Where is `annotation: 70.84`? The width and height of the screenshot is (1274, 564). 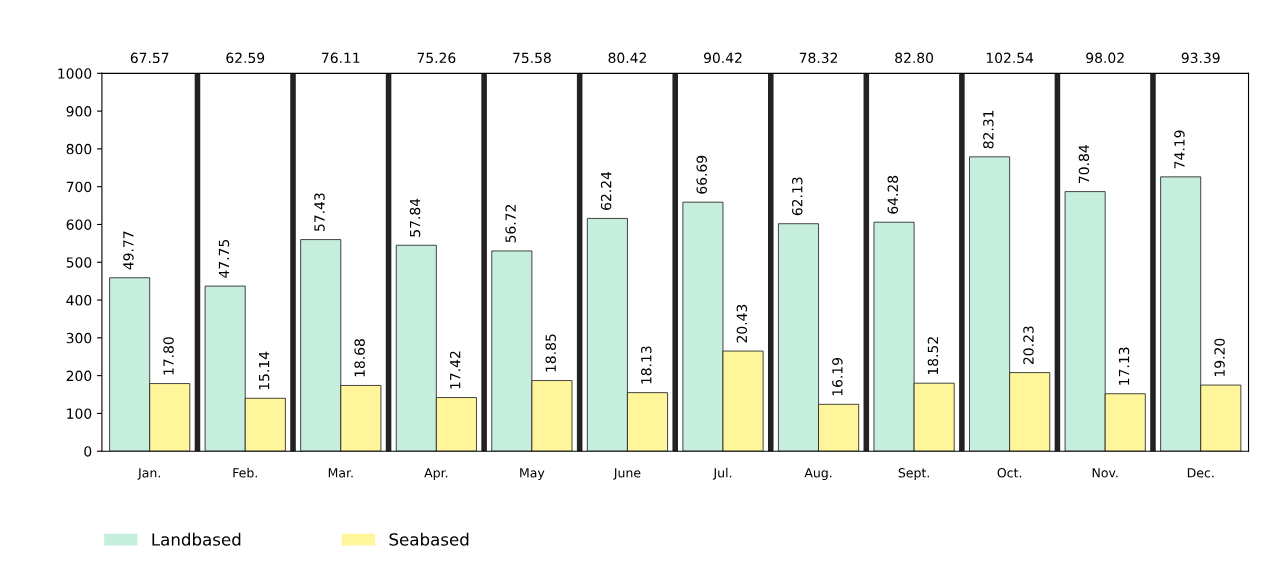
annotation: 70.84 is located at coordinates (1084, 164).